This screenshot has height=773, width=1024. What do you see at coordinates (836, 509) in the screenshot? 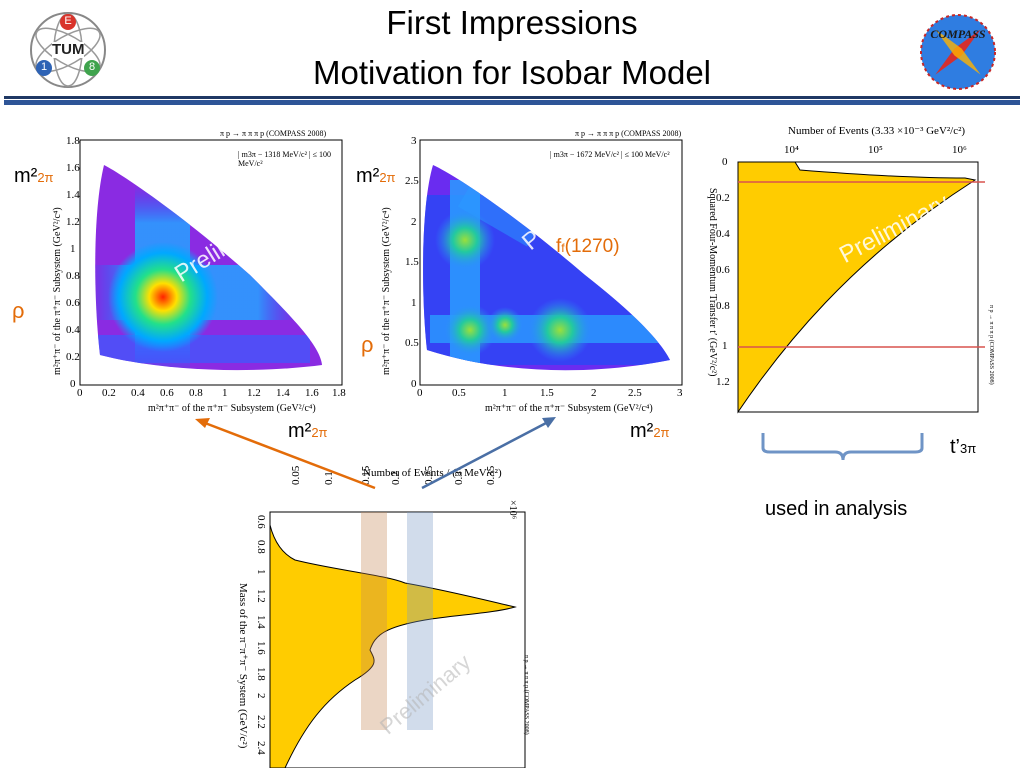
I see `used-in-analysis-label: used in analysis` at bounding box center [836, 509].